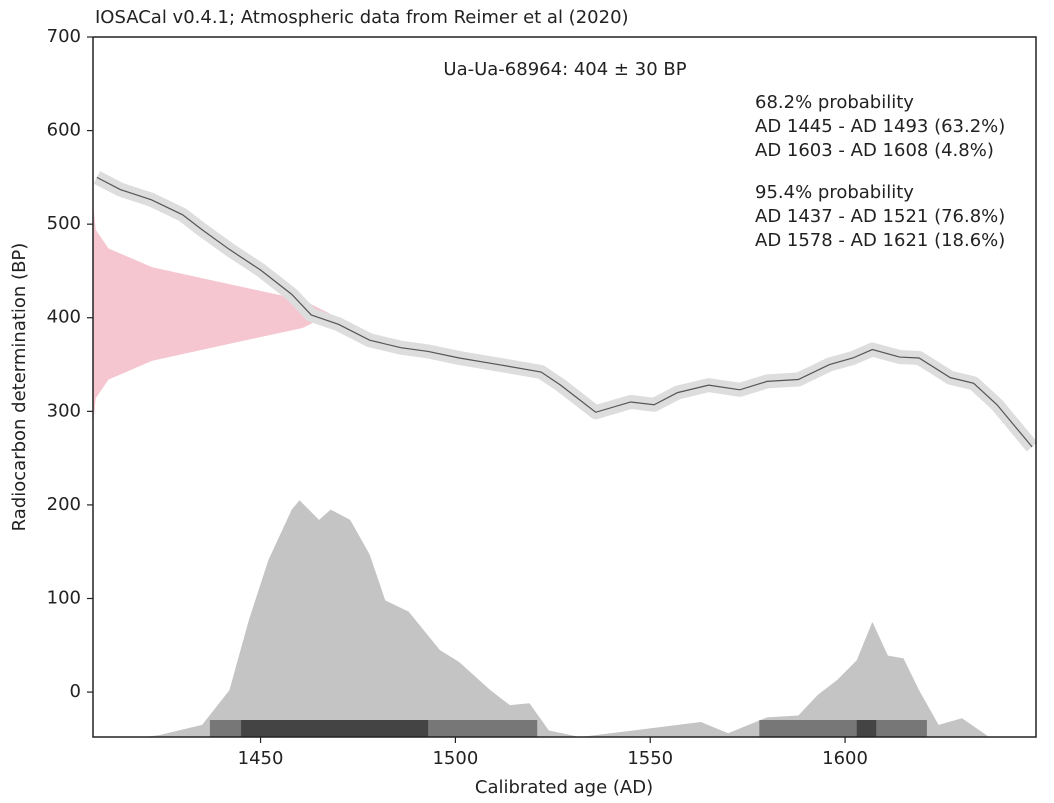 The image size is (1054, 803). Describe the element at coordinates (64, 504) in the screenshot. I see `y-tick-label: 200` at that location.